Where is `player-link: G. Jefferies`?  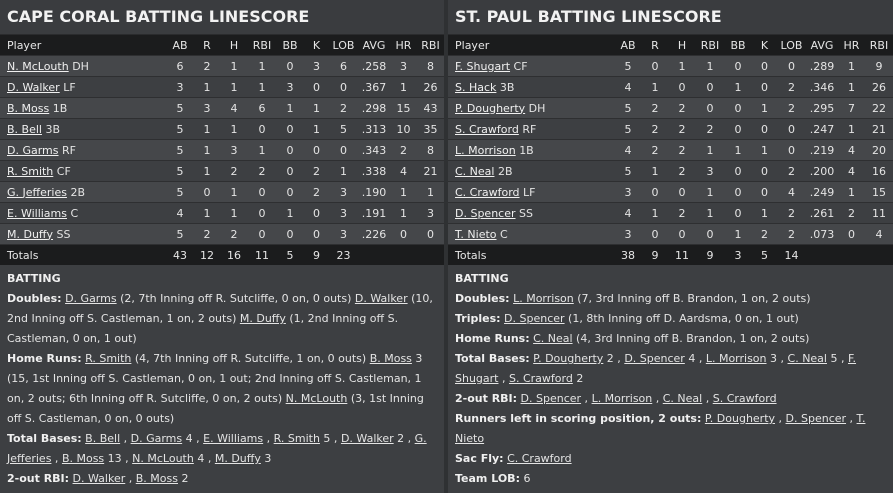 player-link: G. Jefferies is located at coordinates (217, 448).